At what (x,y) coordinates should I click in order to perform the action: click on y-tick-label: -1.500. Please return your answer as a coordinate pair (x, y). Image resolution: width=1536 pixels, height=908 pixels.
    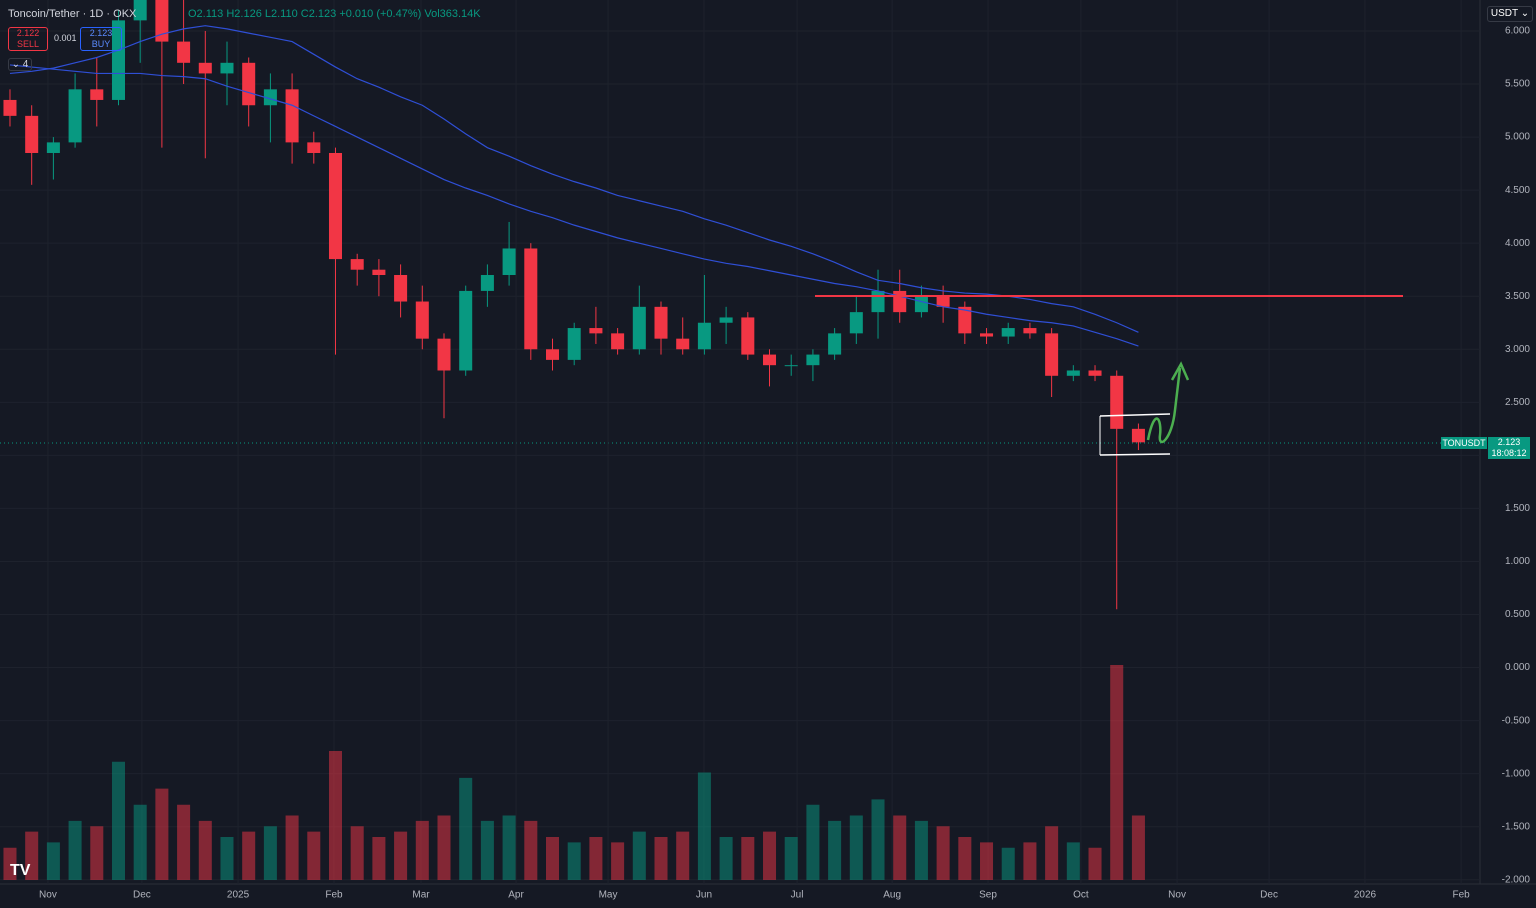
    Looking at the image, I should click on (1516, 826).